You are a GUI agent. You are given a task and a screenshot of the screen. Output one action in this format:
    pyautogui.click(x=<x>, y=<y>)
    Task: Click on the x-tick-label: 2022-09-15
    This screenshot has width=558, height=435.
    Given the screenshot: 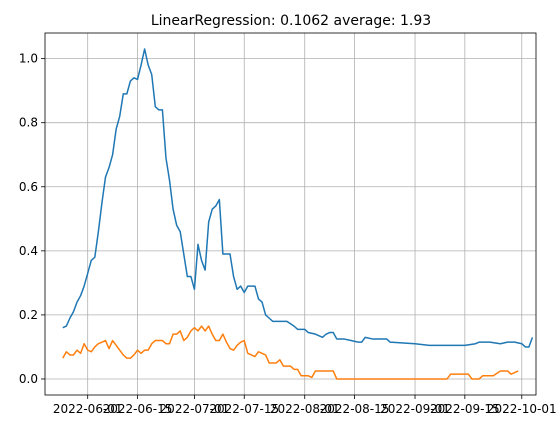 What is the action you would take?
    pyautogui.click(x=465, y=409)
    